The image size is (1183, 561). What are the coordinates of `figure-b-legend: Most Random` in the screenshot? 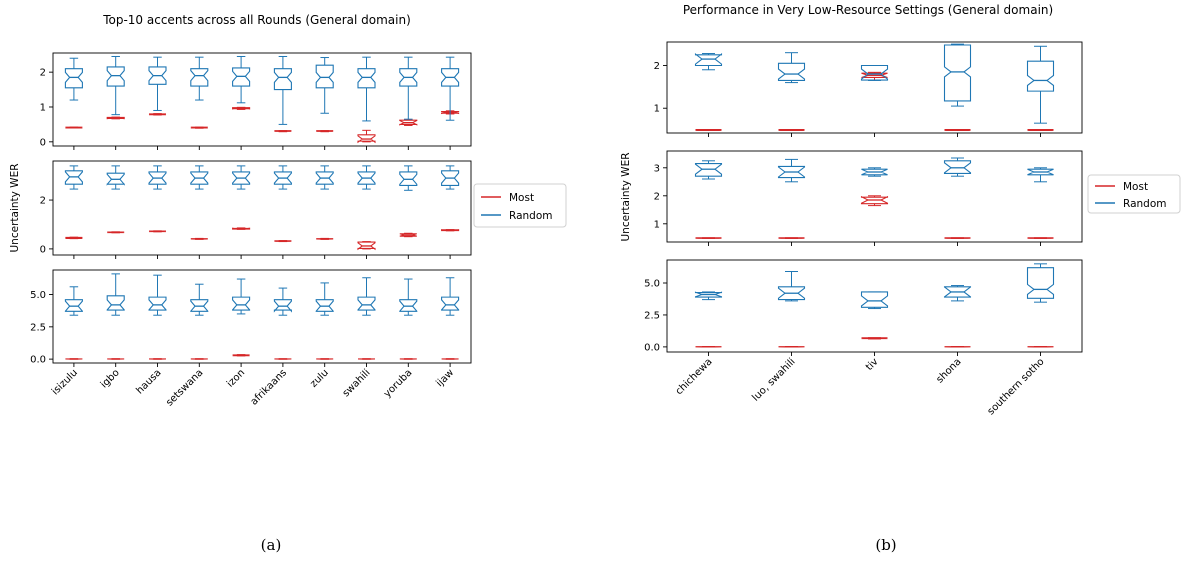 It's located at (1134, 194).